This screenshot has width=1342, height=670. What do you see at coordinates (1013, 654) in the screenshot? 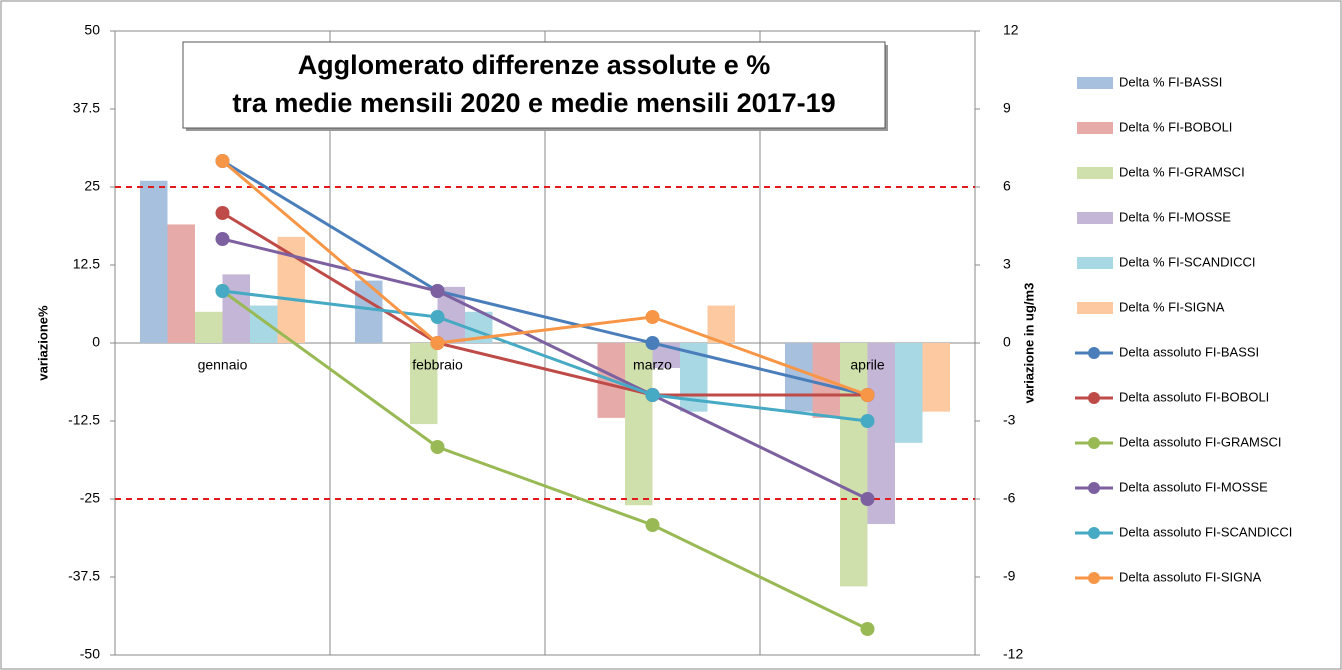
I see `y2-tick-label: -12` at bounding box center [1013, 654].